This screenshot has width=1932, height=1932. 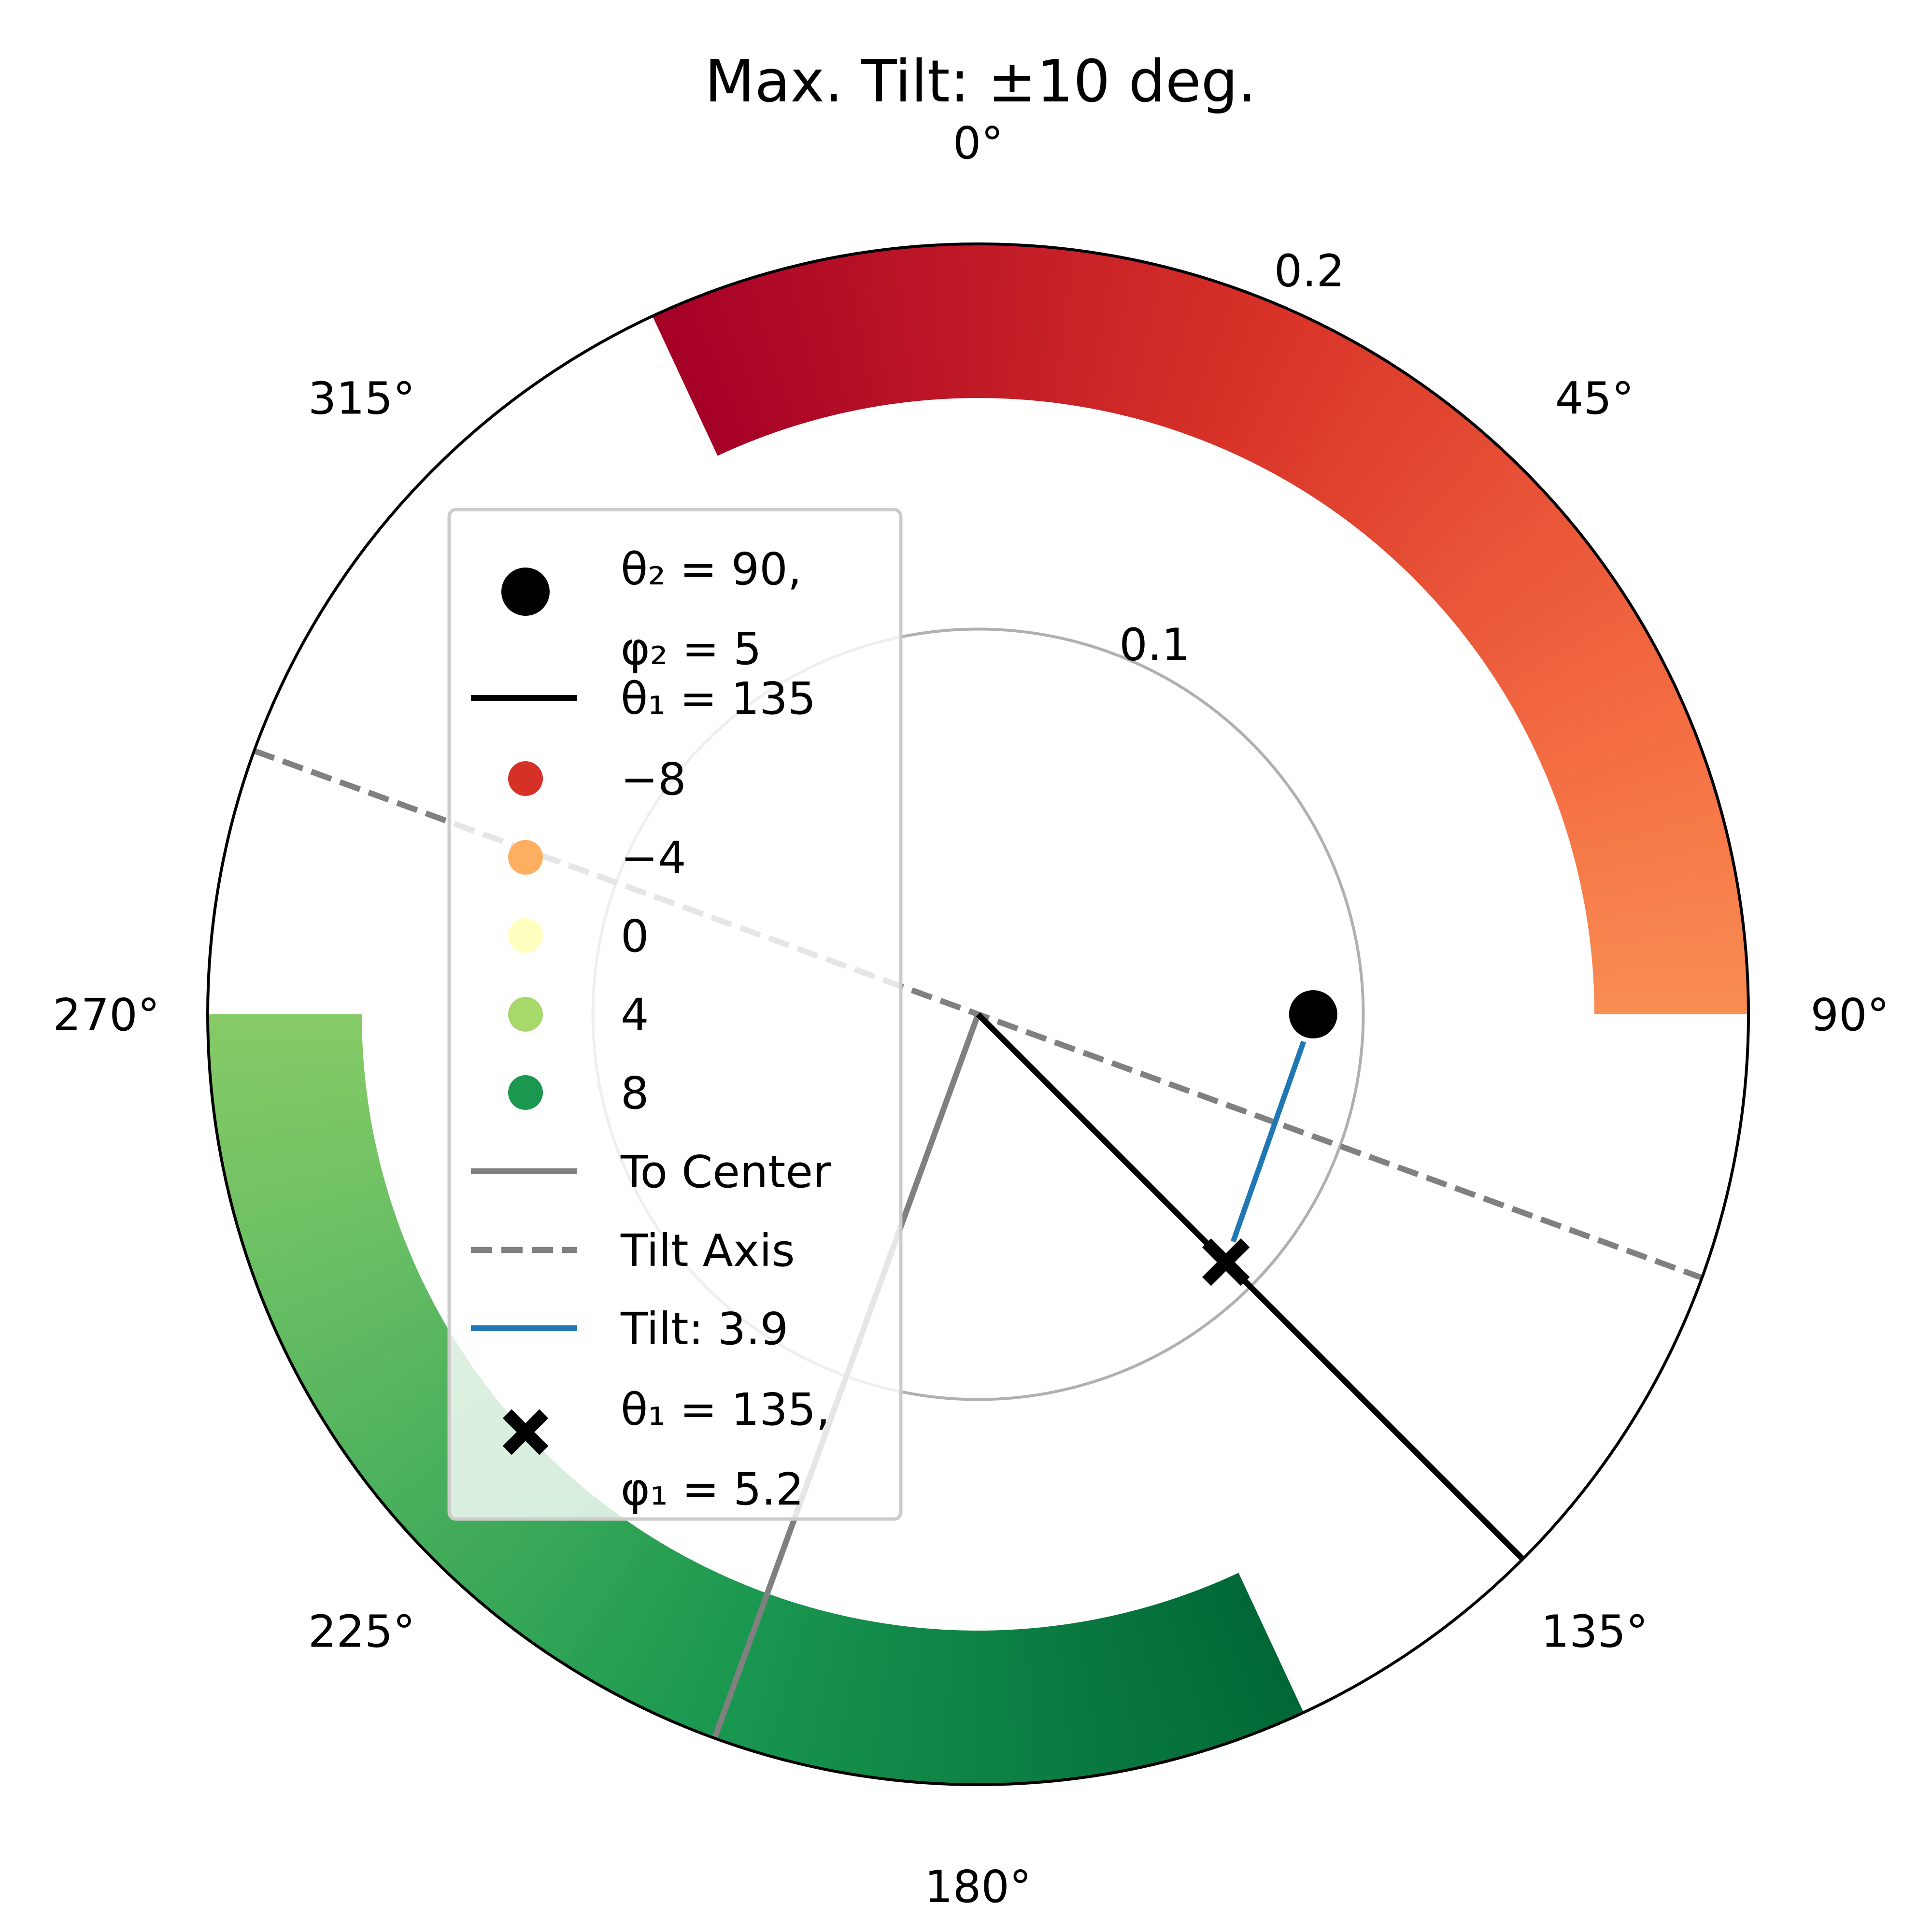 What do you see at coordinates (1849, 1015) in the screenshot?
I see `theta-tick-label: 90°` at bounding box center [1849, 1015].